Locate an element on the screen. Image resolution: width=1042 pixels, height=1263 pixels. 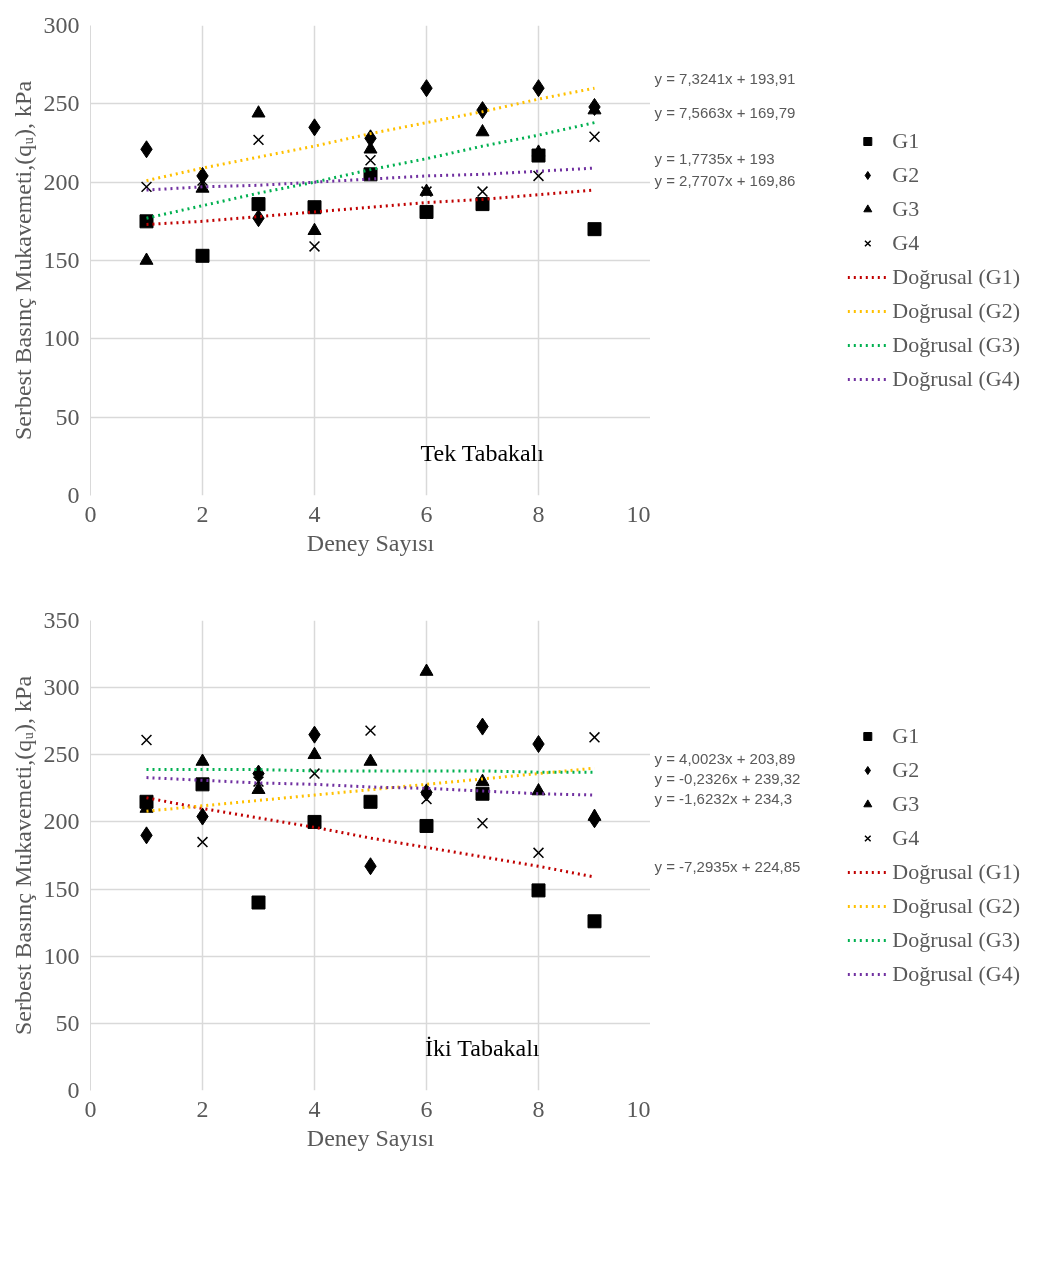
text: y = -0,2326x + 239,32 is located at coordinates (727, 778).